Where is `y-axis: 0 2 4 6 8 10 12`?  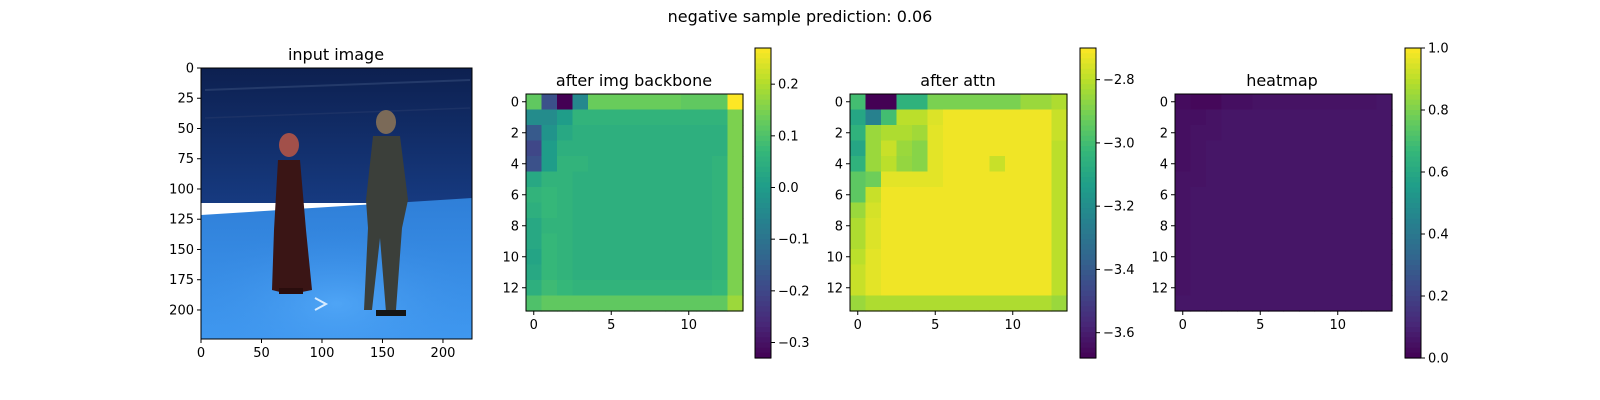
y-axis: 0 2 4 6 8 10 12 is located at coordinates (838, 195).